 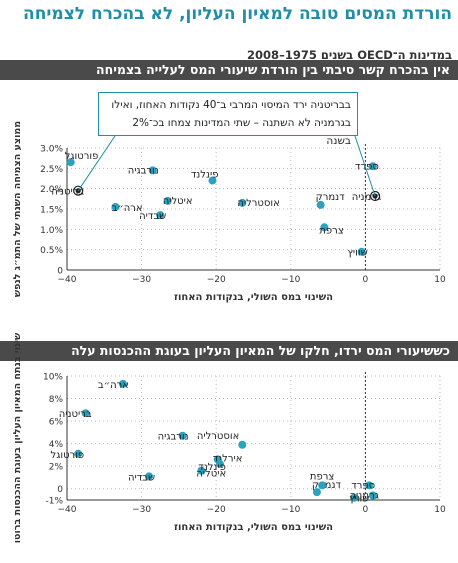 I want to click on growth-ytick-label: 2.5%, so click(x=51, y=170).